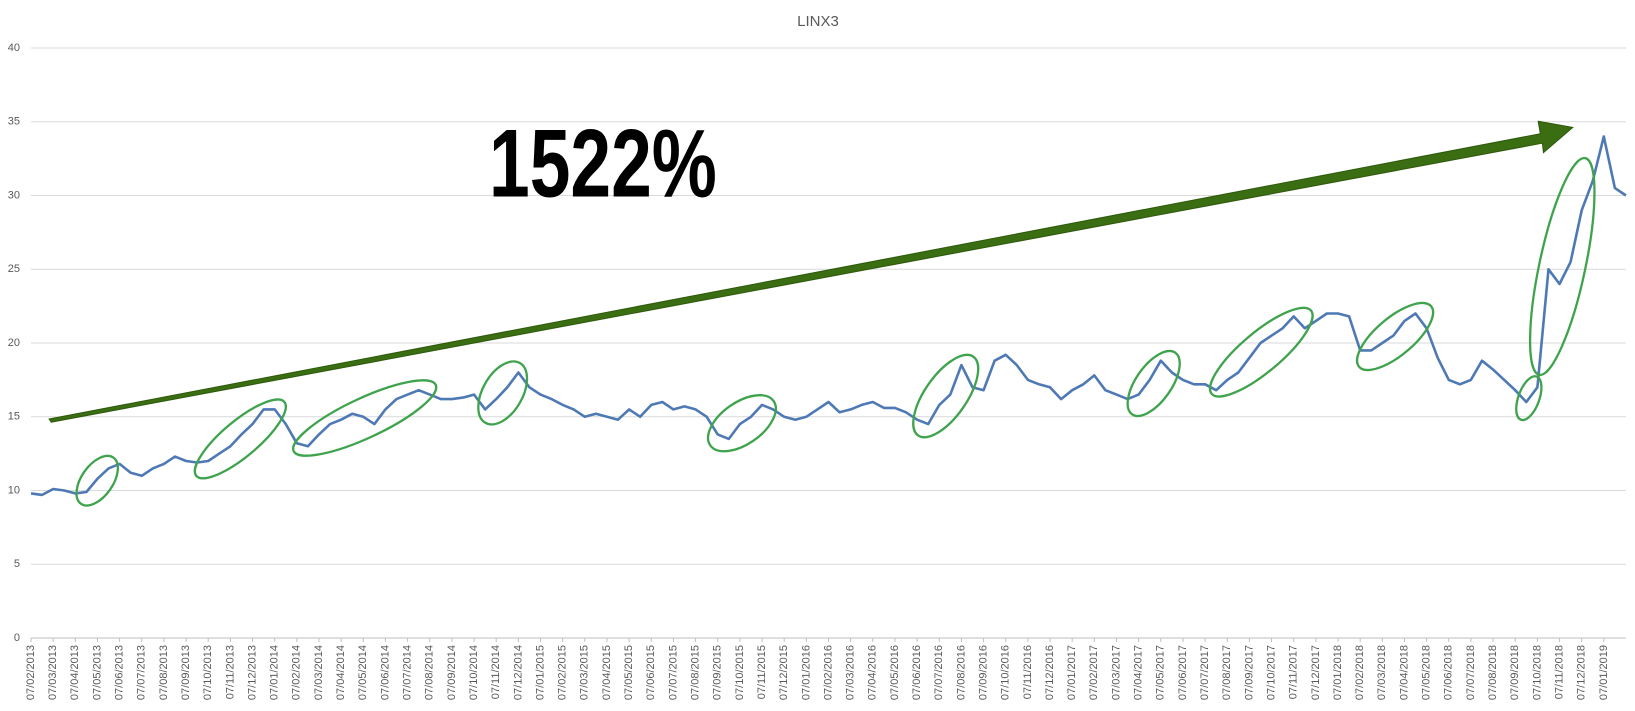  Describe the element at coordinates (75, 672) in the screenshot. I see `x-tick-label: 07/04/2013` at that location.